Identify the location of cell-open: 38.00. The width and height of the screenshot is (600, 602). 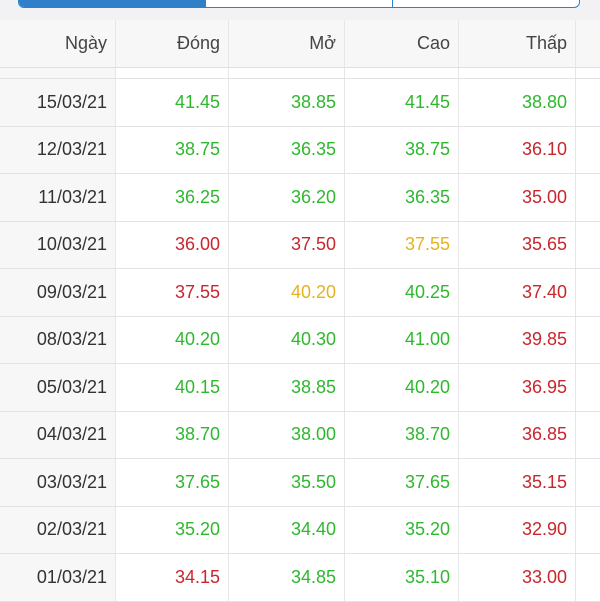
(287, 434).